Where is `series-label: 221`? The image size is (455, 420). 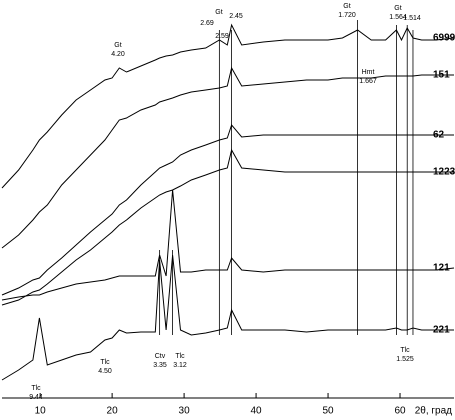 series-label: 221 is located at coordinates (441, 330).